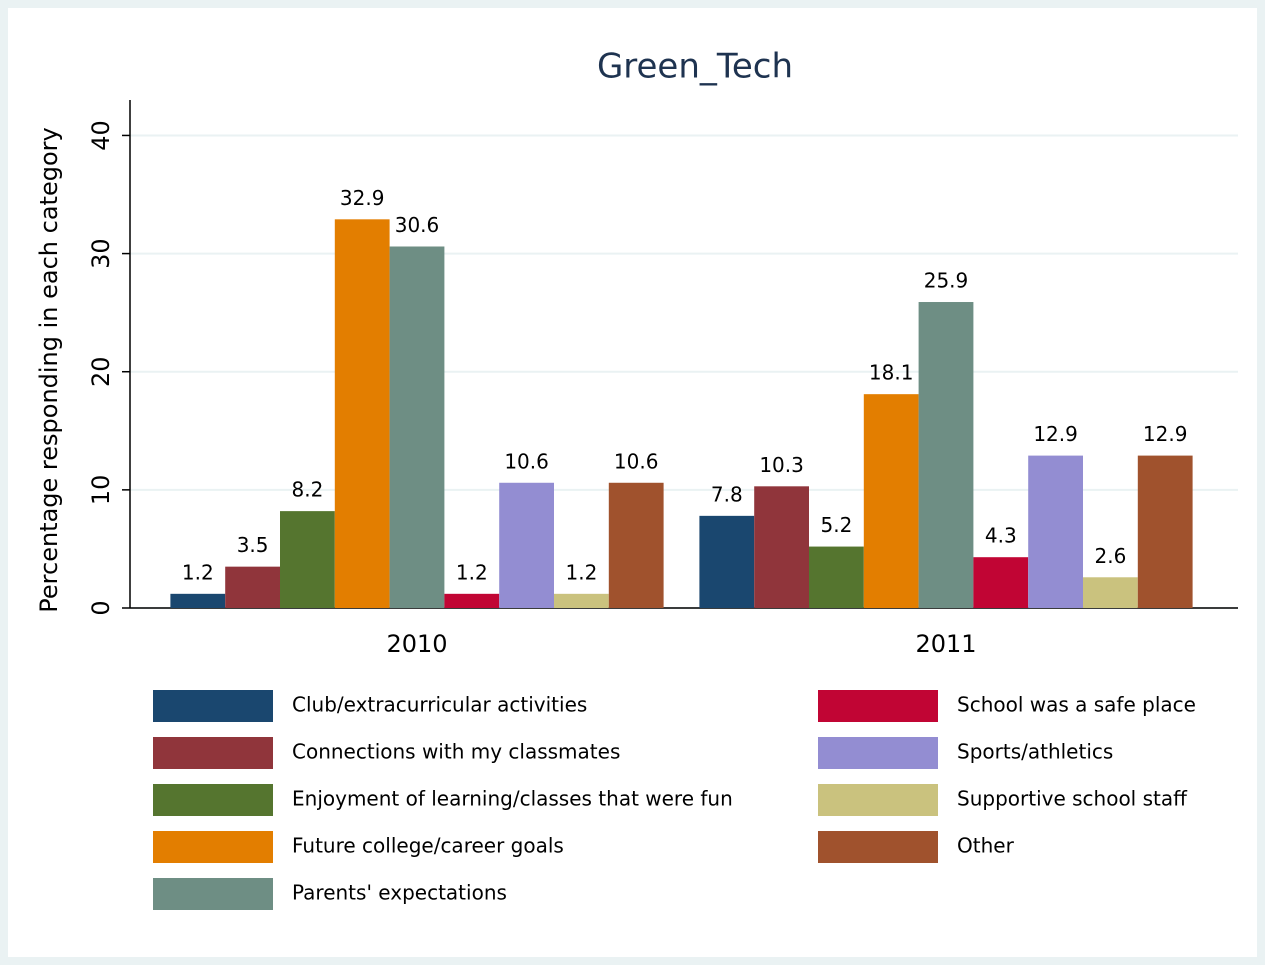 The height and width of the screenshot is (965, 1265). What do you see at coordinates (1076, 705) in the screenshot?
I see `legend-label: School was a safe place` at bounding box center [1076, 705].